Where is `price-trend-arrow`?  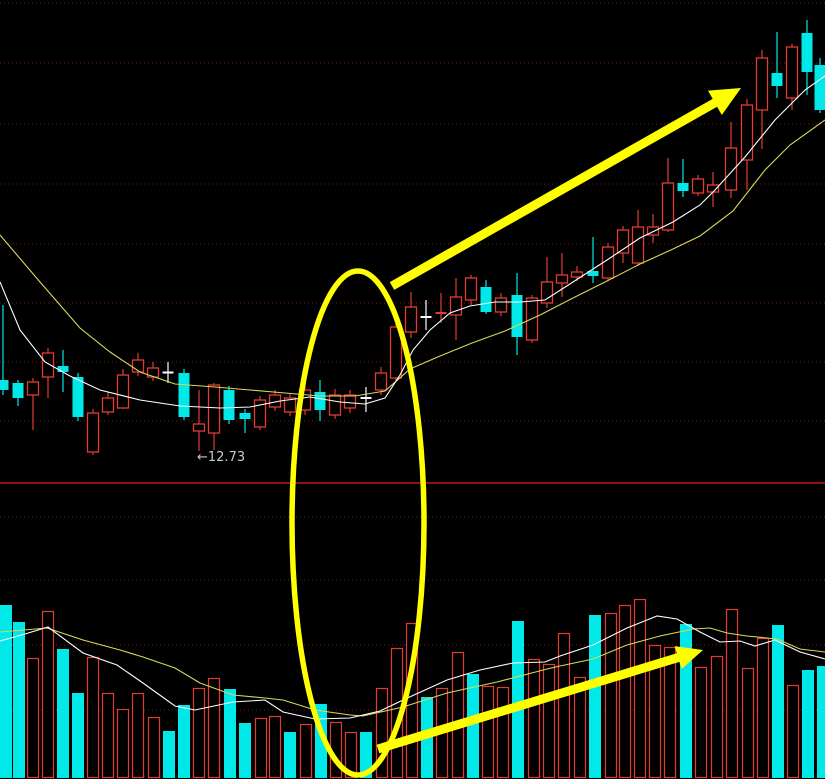 price-trend-arrow is located at coordinates (565, 189).